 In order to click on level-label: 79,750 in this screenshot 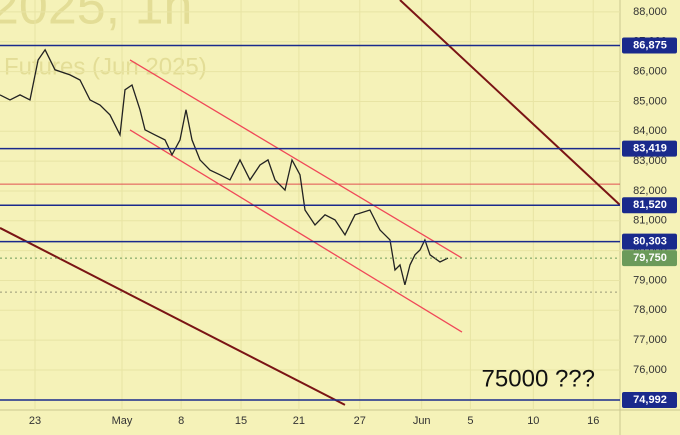, I will do `click(650, 258)`.